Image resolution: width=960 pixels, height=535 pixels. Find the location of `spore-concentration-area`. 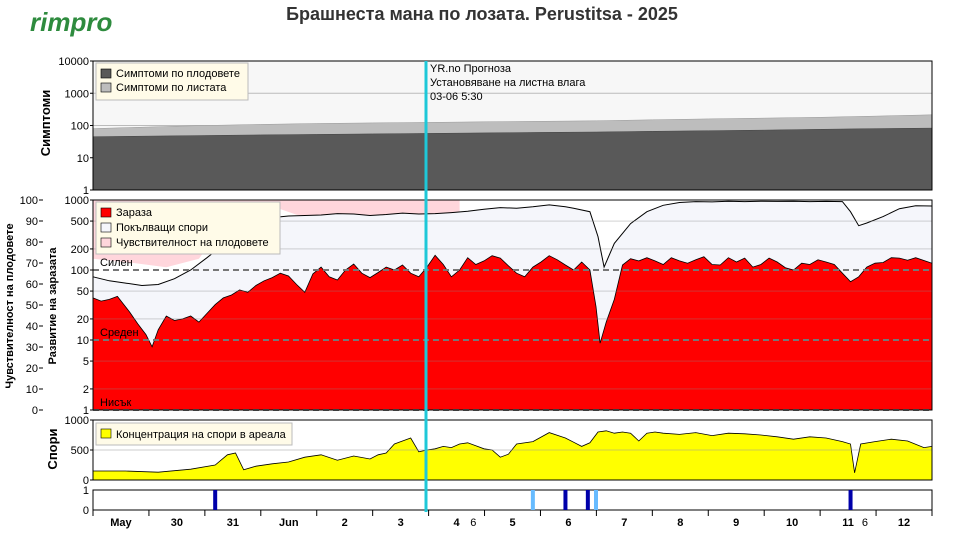

spore-concentration-area is located at coordinates (512, 455).